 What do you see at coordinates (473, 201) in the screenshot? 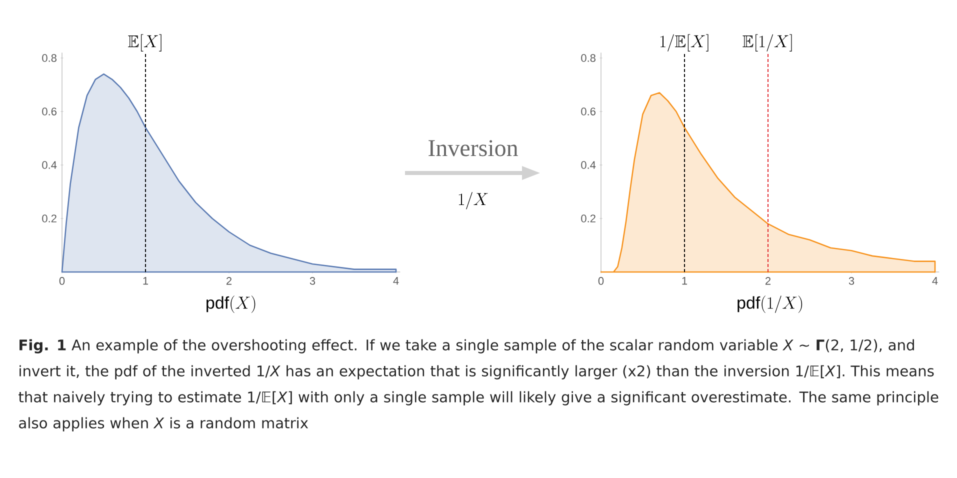
I see `text: $1/X$` at bounding box center [473, 201].